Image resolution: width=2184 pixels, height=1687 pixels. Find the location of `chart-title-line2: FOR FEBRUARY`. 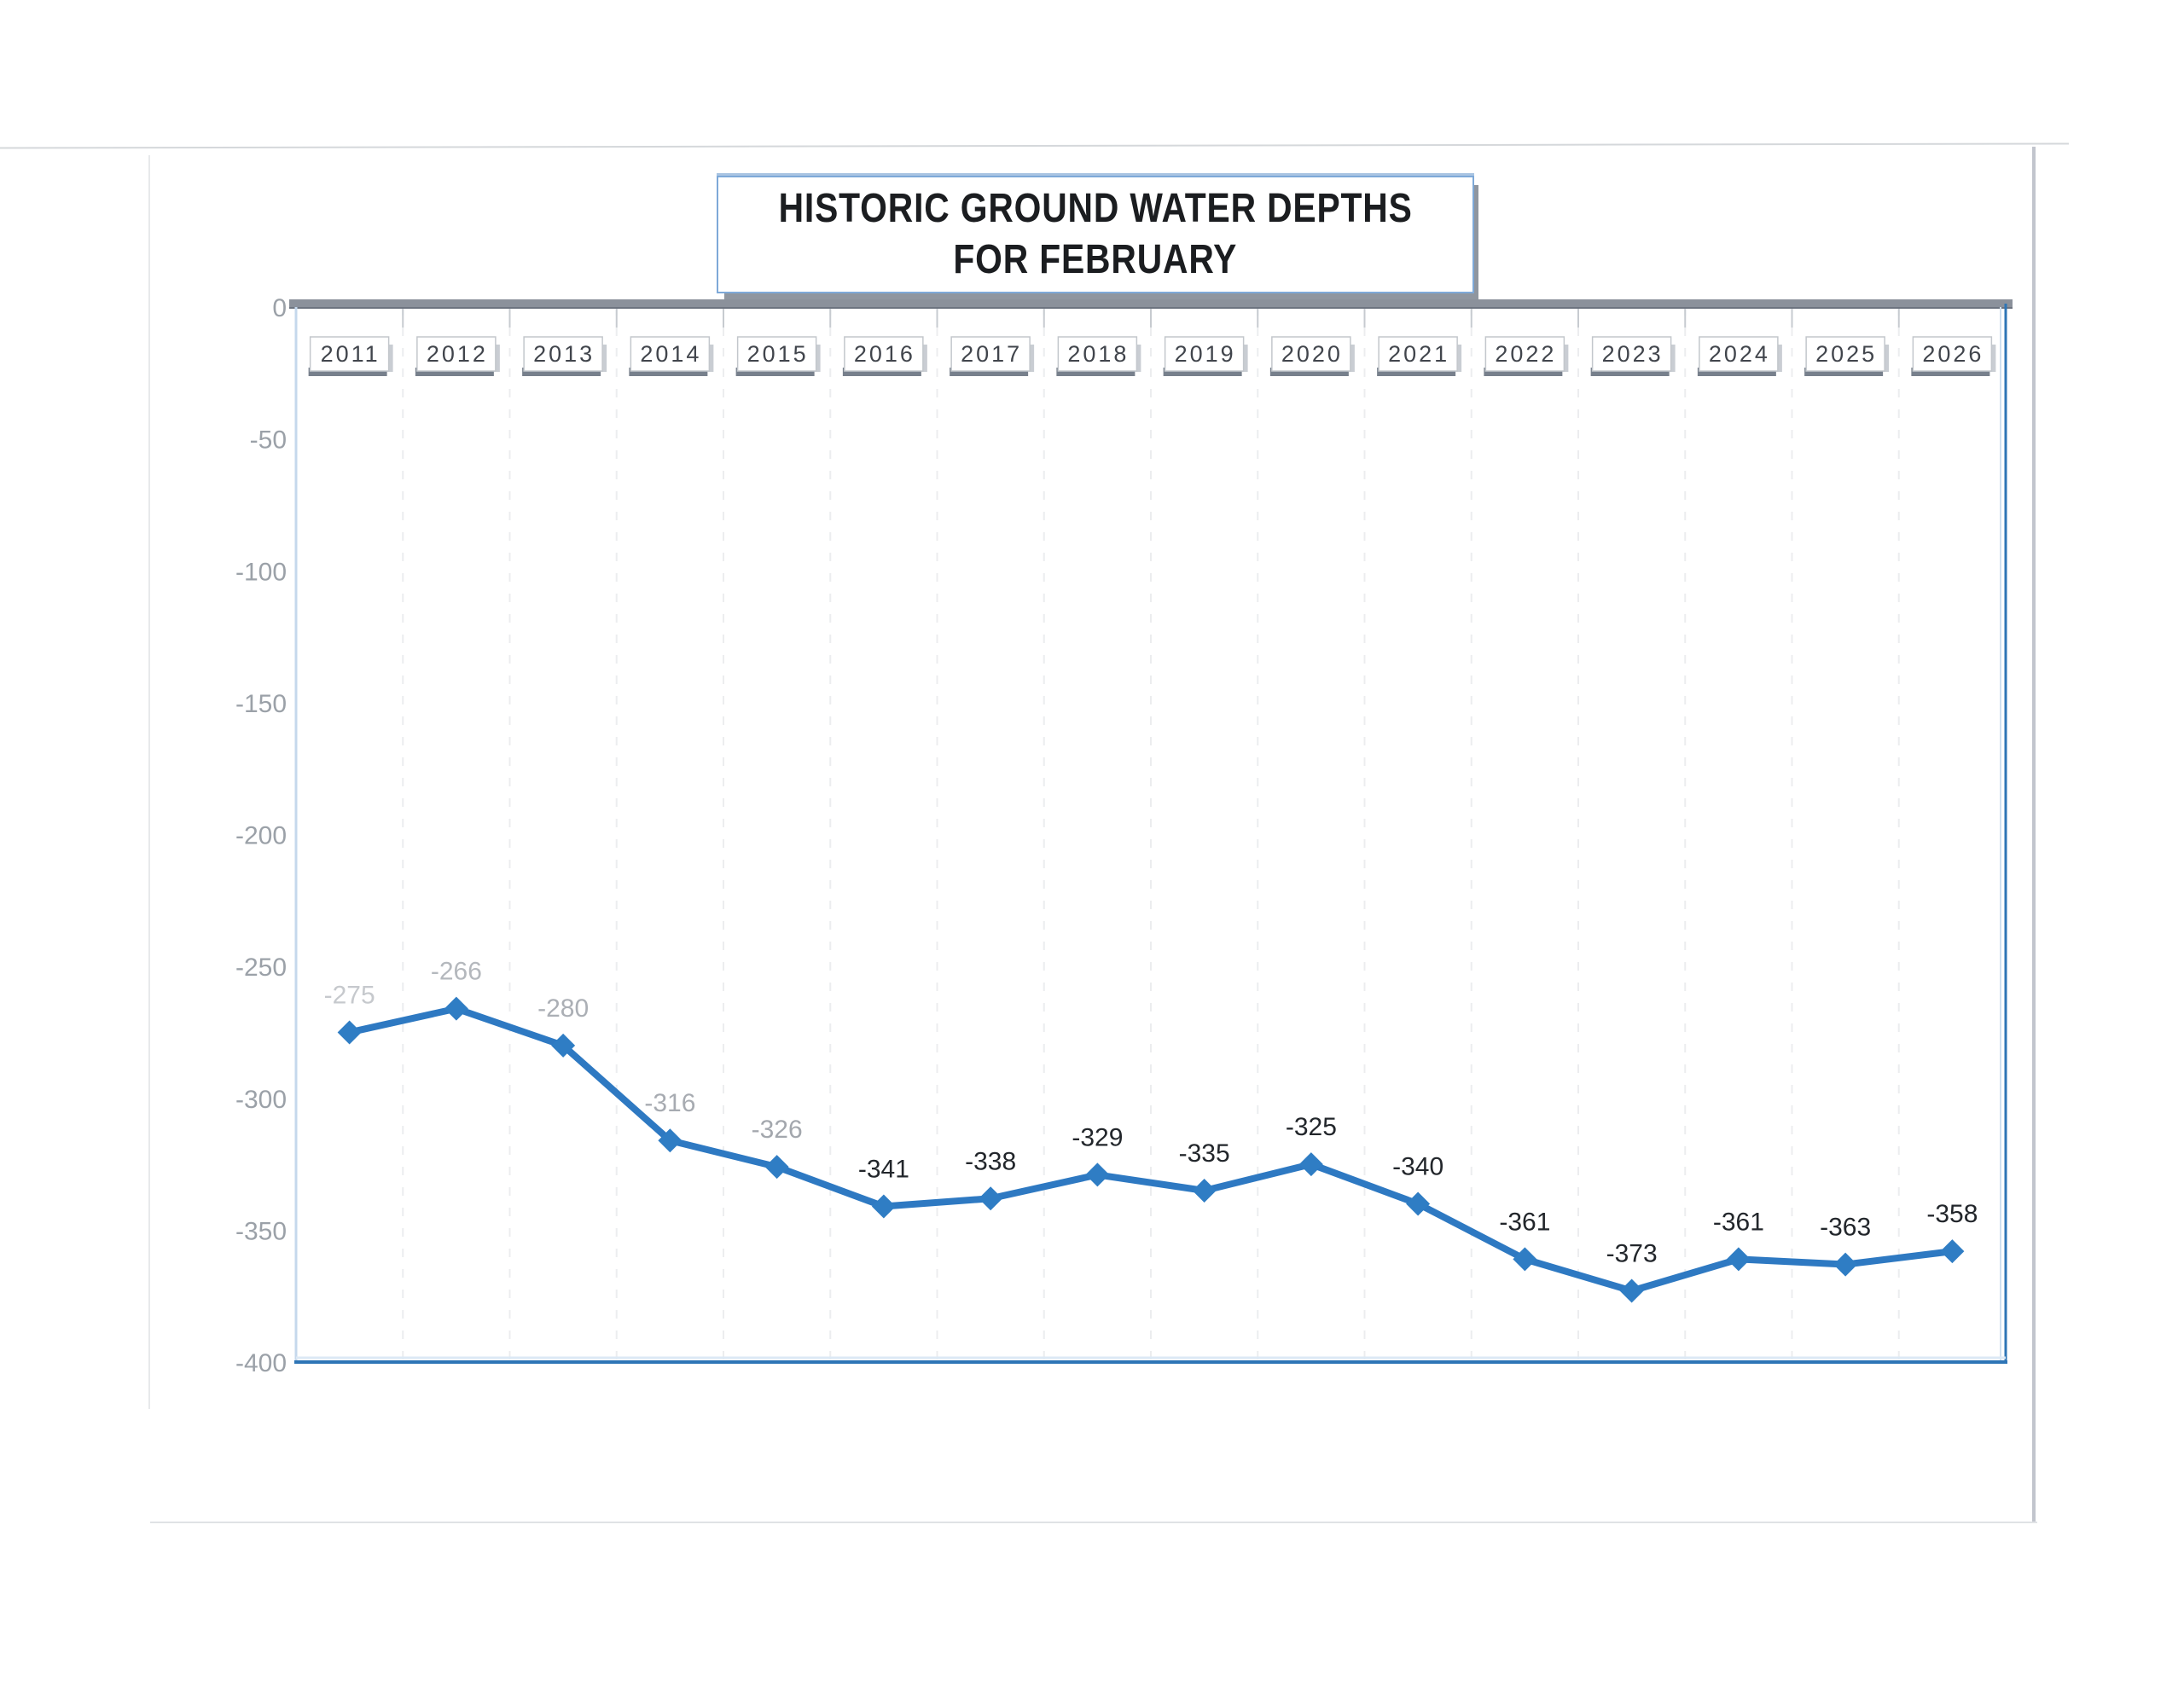

chart-title-line2: FOR FEBRUARY is located at coordinates (1095, 259).